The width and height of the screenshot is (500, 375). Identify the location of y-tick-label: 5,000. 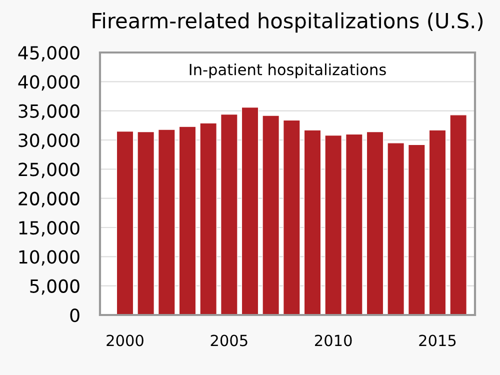
(55, 287).